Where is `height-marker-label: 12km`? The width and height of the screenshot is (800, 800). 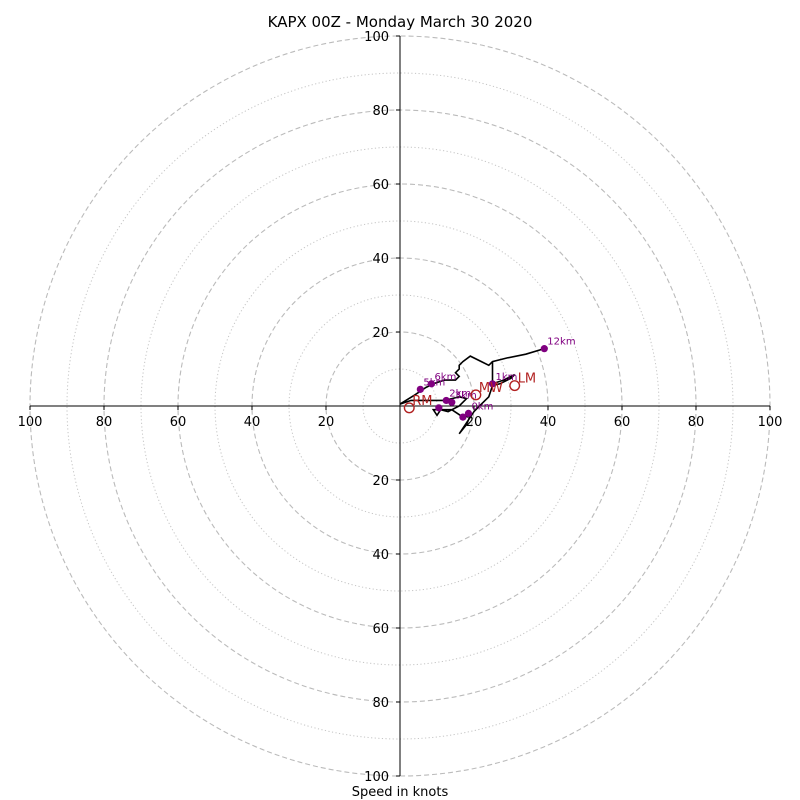
height-marker-label: 12km is located at coordinates (561, 342).